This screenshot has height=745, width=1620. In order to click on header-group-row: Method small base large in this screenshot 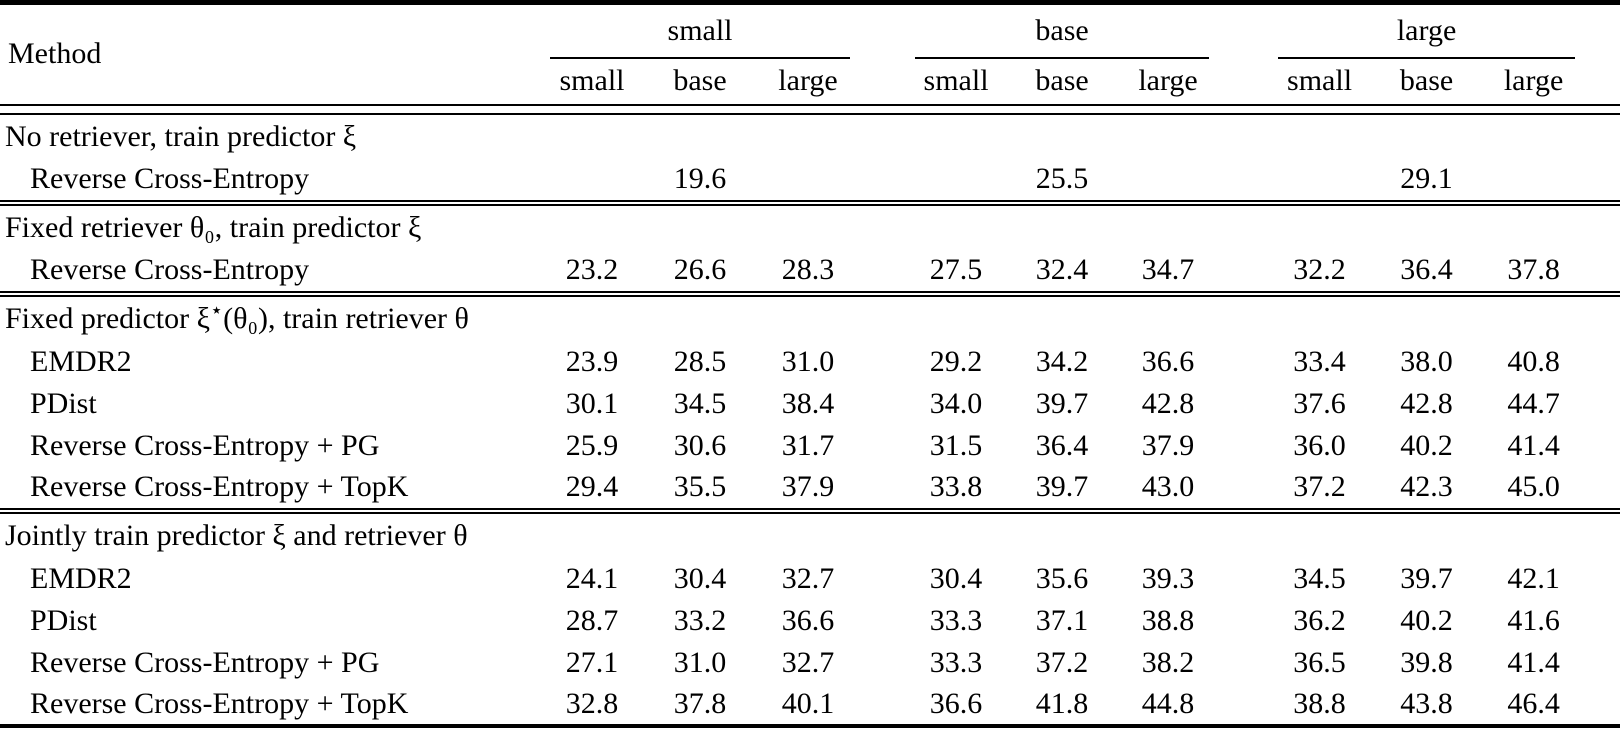, I will do `click(810, 36)`.